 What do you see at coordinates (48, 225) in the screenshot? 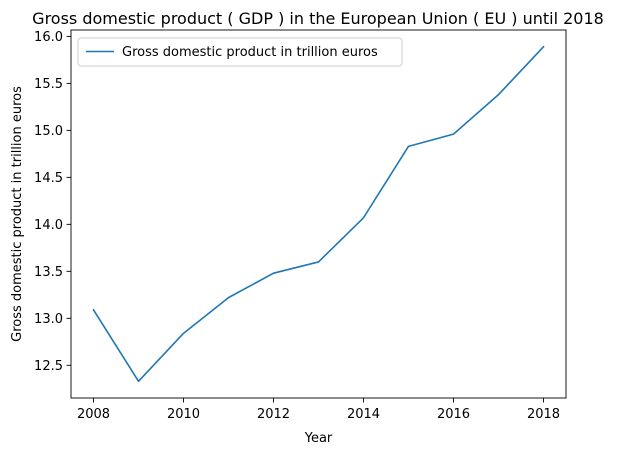
I see `y-tick-label: 14.0` at bounding box center [48, 225].